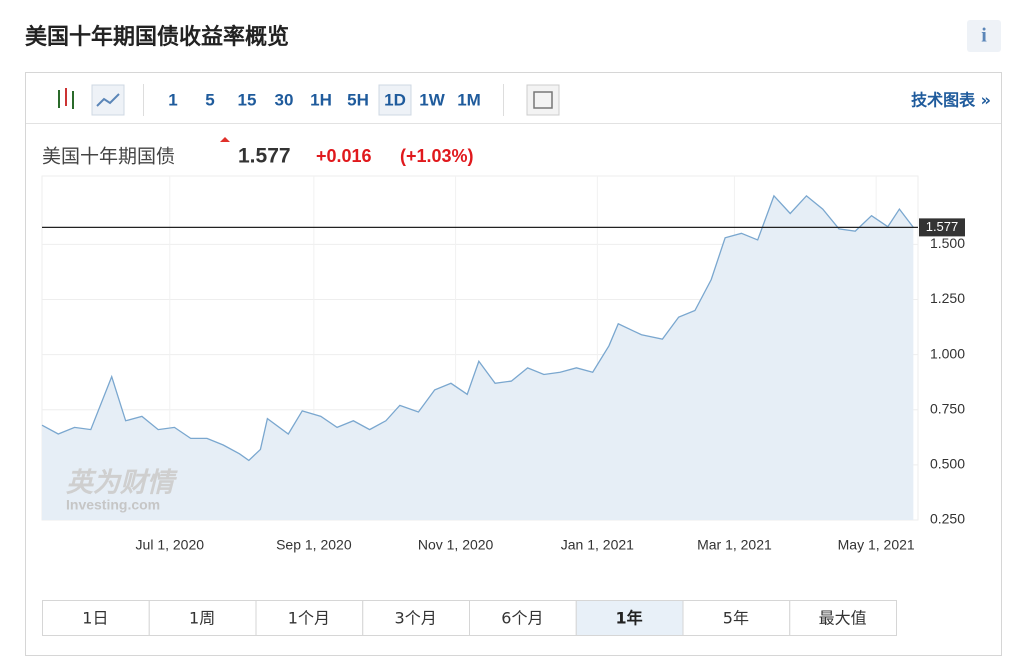 This screenshot has width=1025, height=663. I want to click on watermark-brand: 英为财情, so click(122, 483).